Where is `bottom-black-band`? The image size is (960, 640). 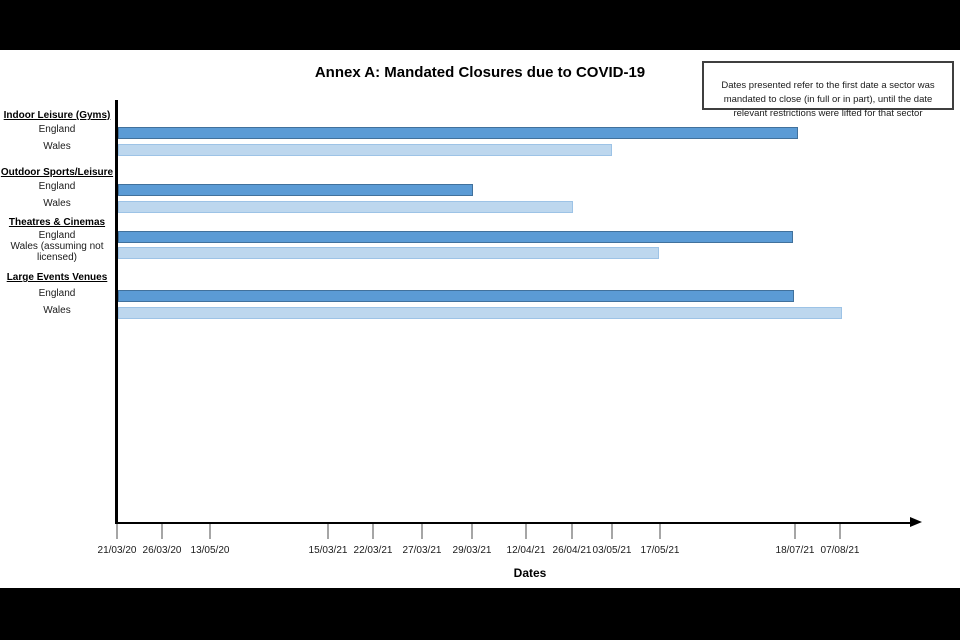
bottom-black-band is located at coordinates (480, 614).